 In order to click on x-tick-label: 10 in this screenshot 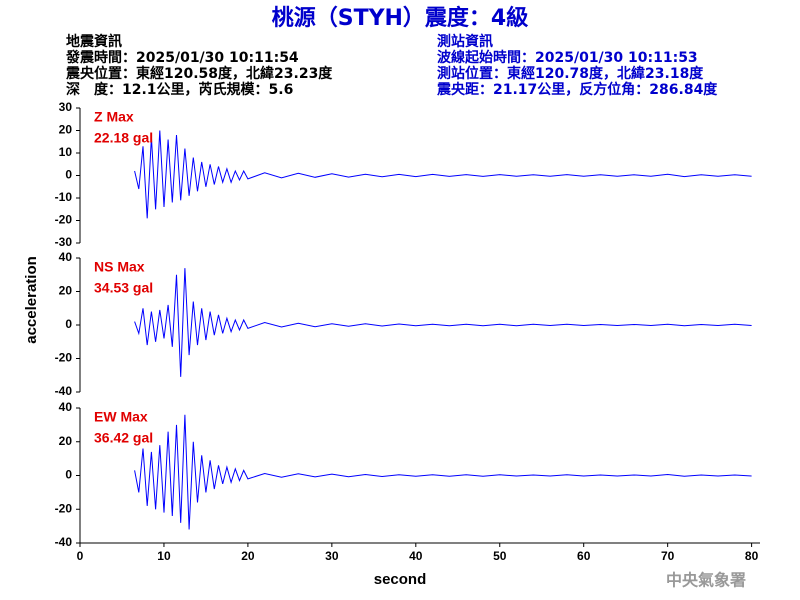, I will do `click(164, 556)`.